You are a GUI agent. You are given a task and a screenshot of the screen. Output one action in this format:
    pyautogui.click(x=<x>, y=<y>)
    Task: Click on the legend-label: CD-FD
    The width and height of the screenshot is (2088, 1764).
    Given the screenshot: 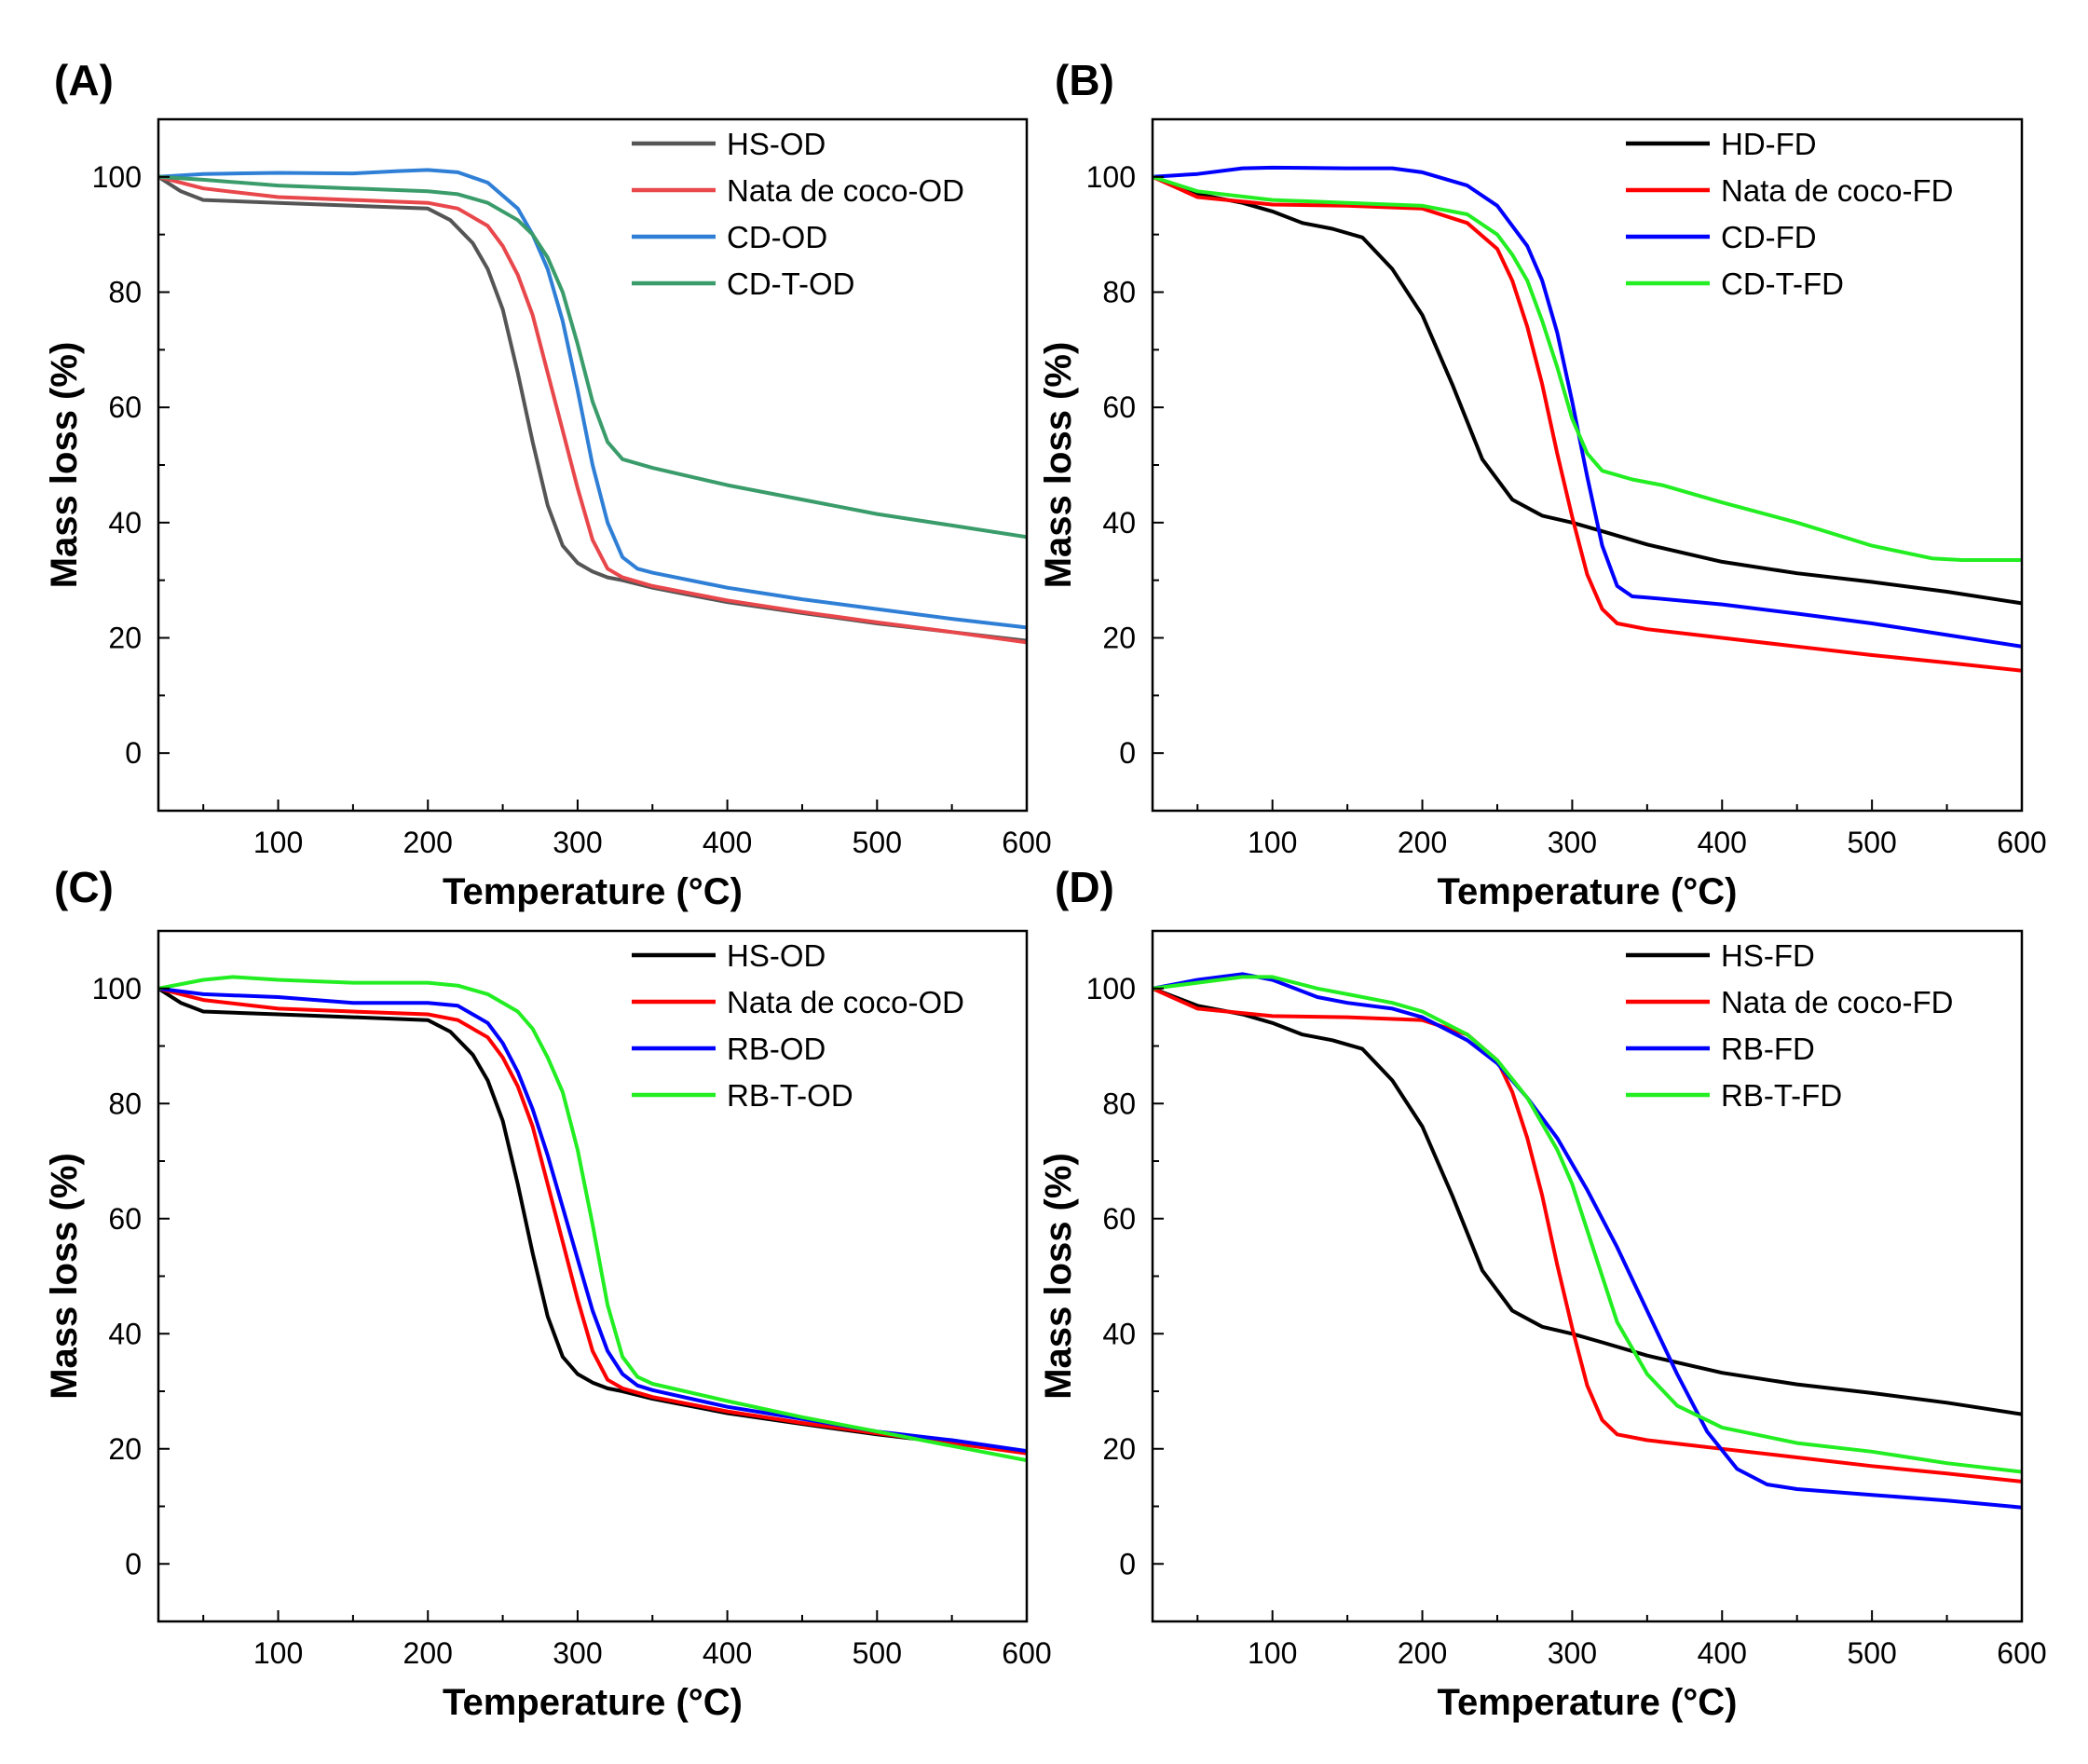 What is the action you would take?
    pyautogui.click(x=1769, y=237)
    